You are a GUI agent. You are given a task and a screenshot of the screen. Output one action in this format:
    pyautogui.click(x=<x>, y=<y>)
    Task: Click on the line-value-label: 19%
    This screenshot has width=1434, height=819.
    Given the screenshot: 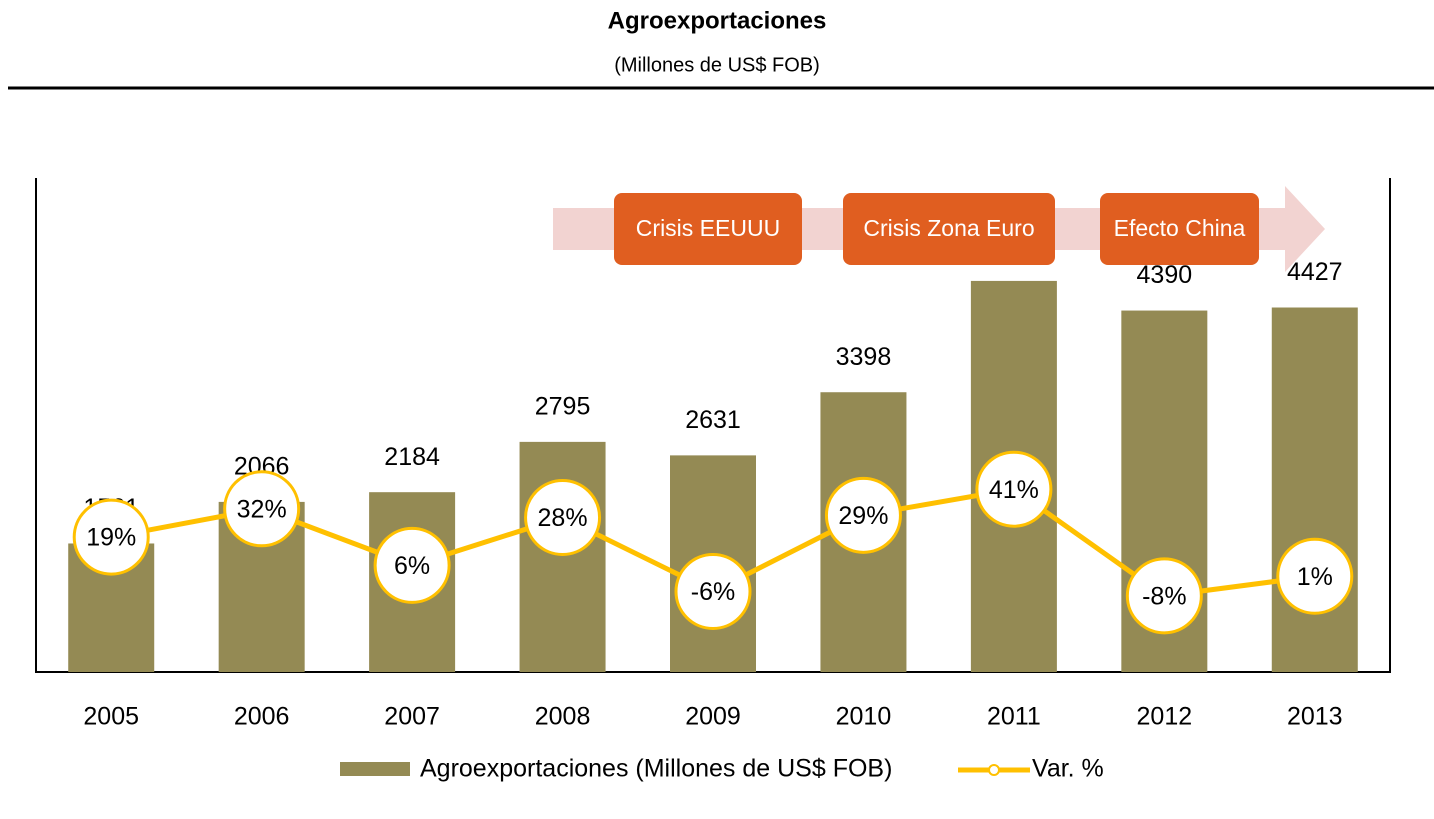 What is the action you would take?
    pyautogui.click(x=111, y=538)
    